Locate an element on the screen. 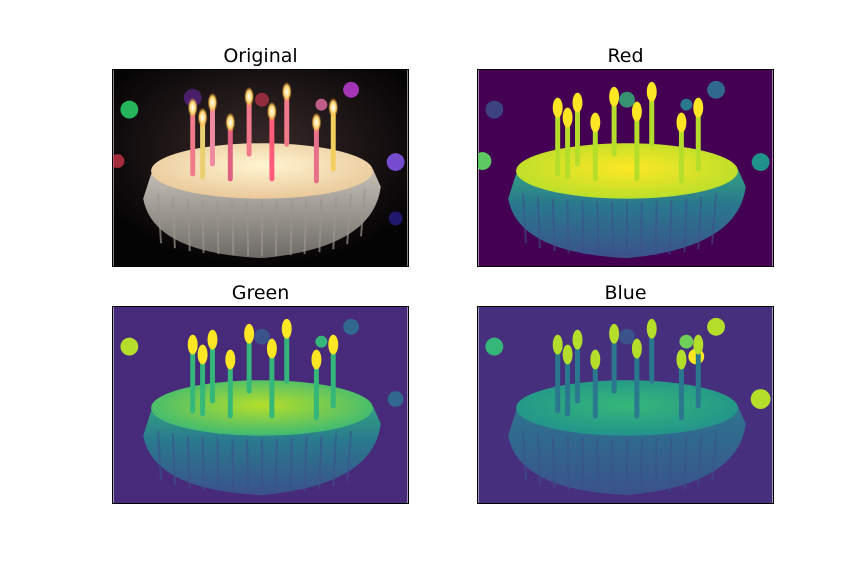 Image resolution: width=864 pixels, height=576 pixels. cake-image-red-channel is located at coordinates (625, 168).